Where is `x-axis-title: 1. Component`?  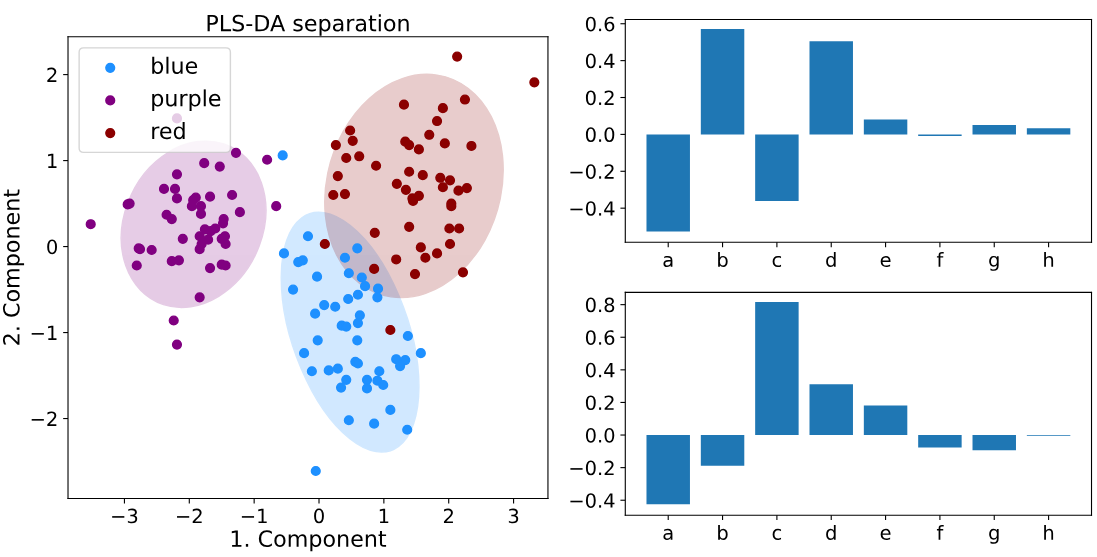
x-axis-title: 1. Component is located at coordinates (309, 541).